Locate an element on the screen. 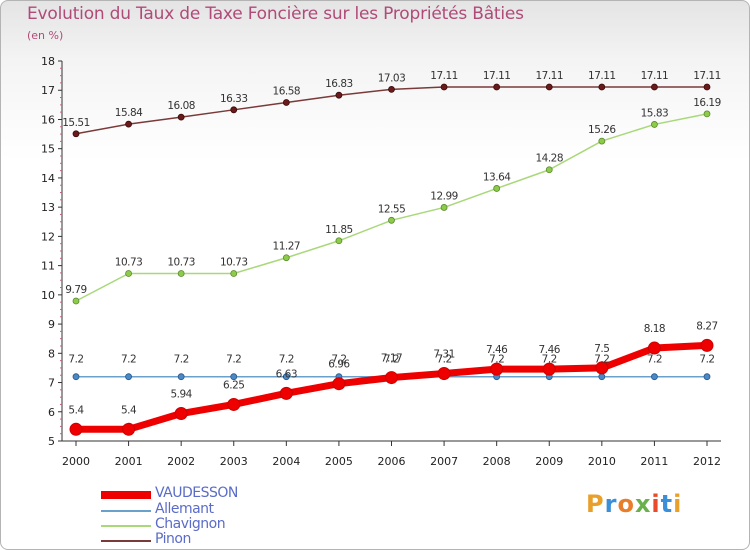 This screenshot has width=750, height=550. data-label-chavignon: 11.85 is located at coordinates (339, 230).